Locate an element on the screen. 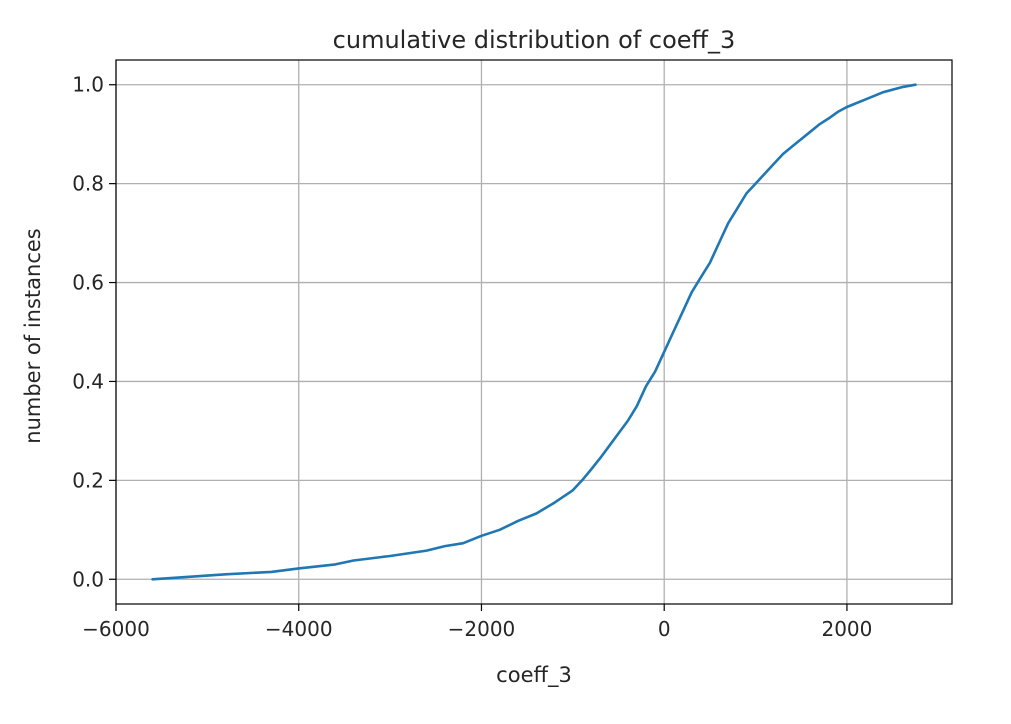 This screenshot has width=1011, height=724. y-tick-label: 0.8 is located at coordinates (88, 184).